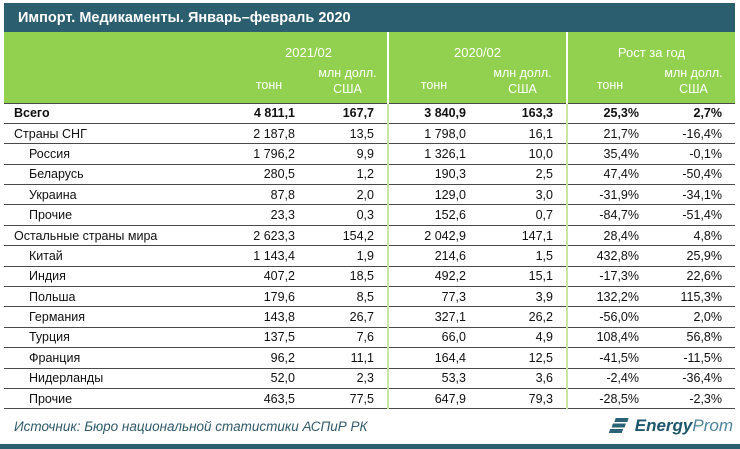  Describe the element at coordinates (348, 358) in the screenshot. I see `value-cell: 11,1` at that location.